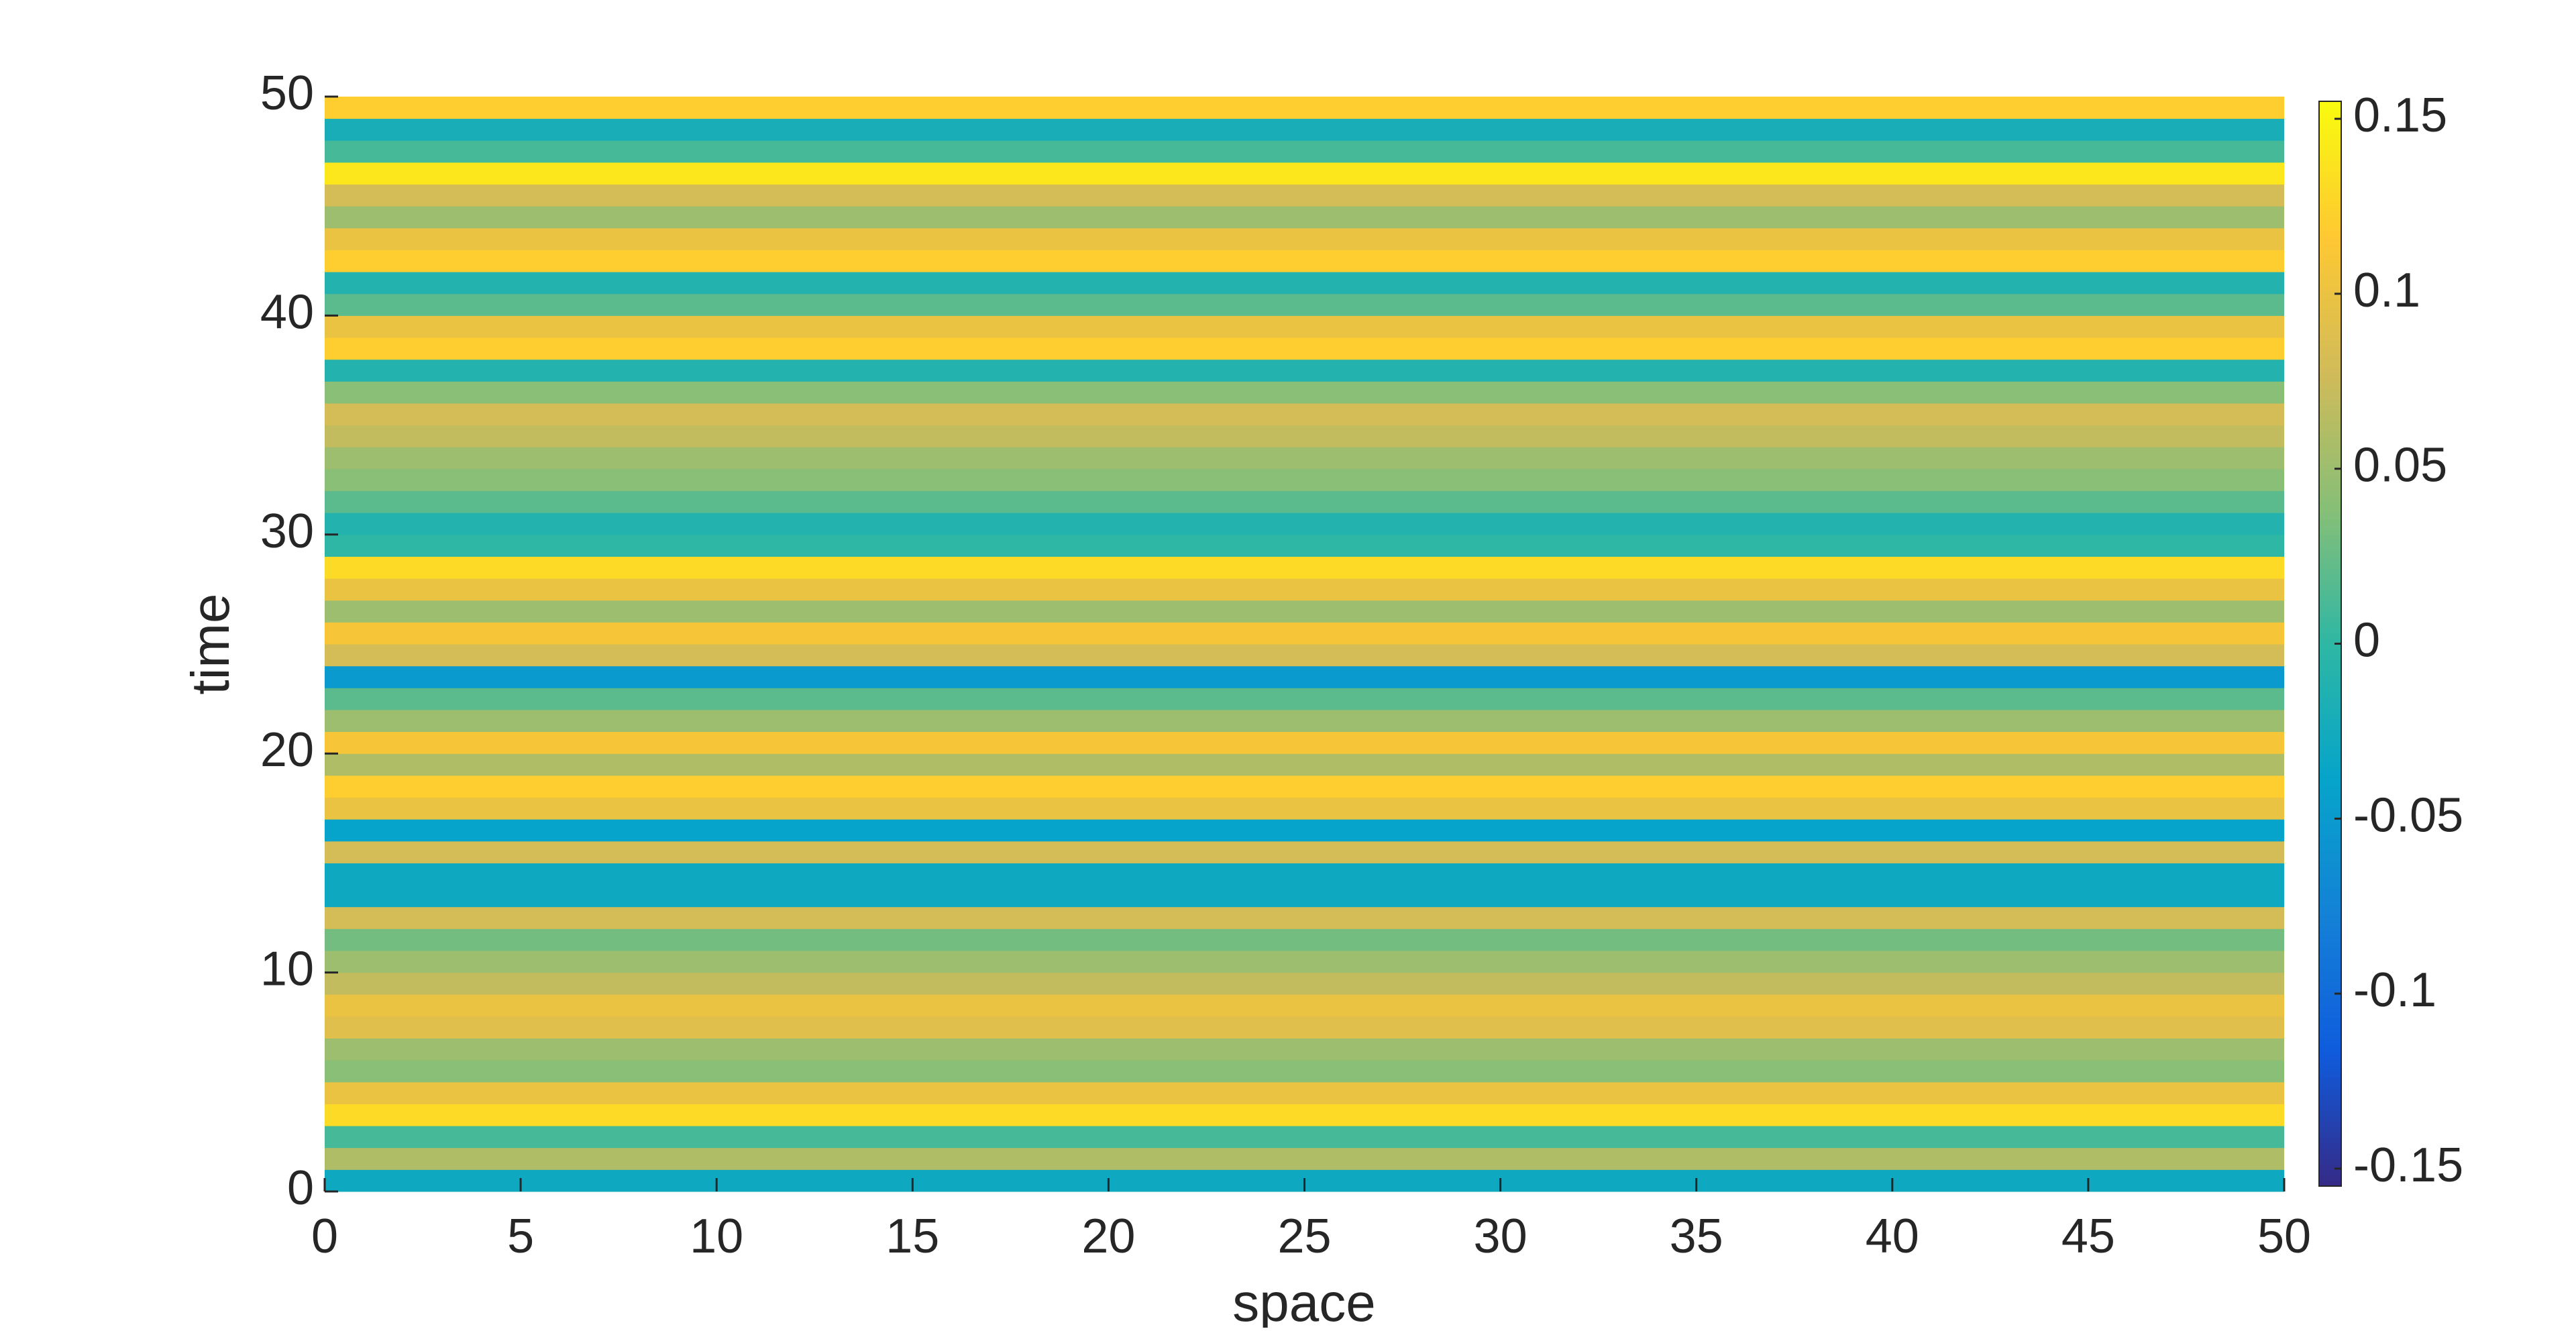 This screenshot has height=1331, width=2576. What do you see at coordinates (300, 1188) in the screenshot?
I see `y-tick-label: 0` at bounding box center [300, 1188].